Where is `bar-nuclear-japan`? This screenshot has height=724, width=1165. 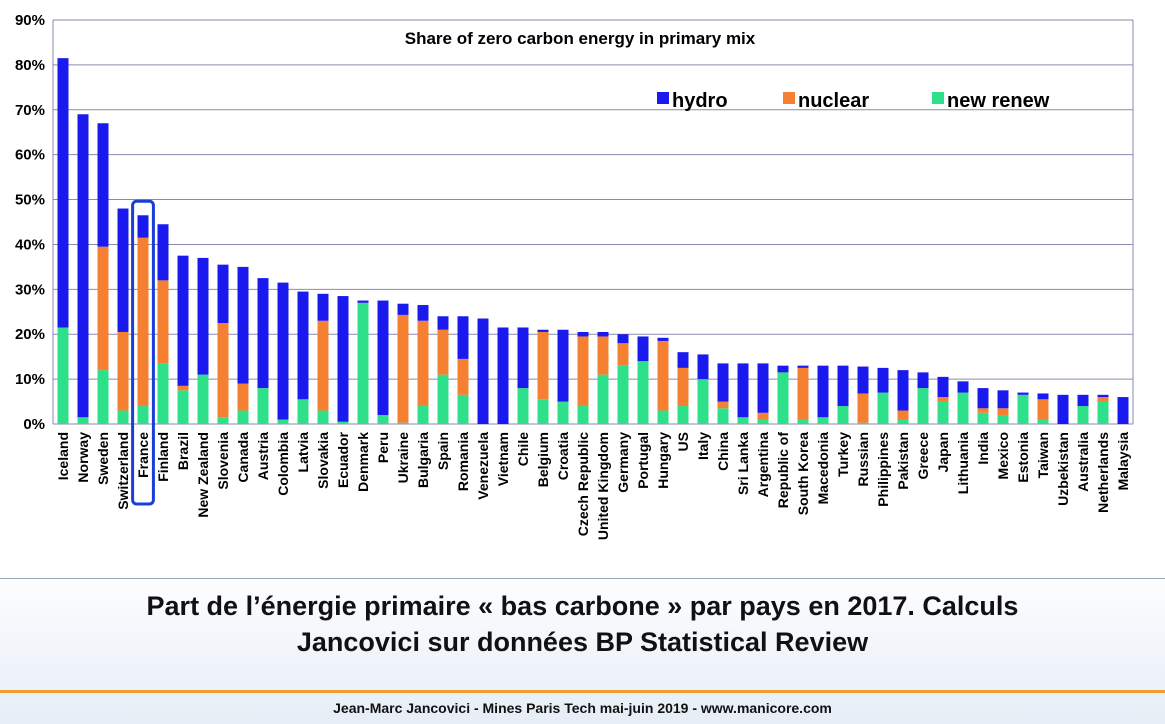
bar-nuclear-japan is located at coordinates (943, 399).